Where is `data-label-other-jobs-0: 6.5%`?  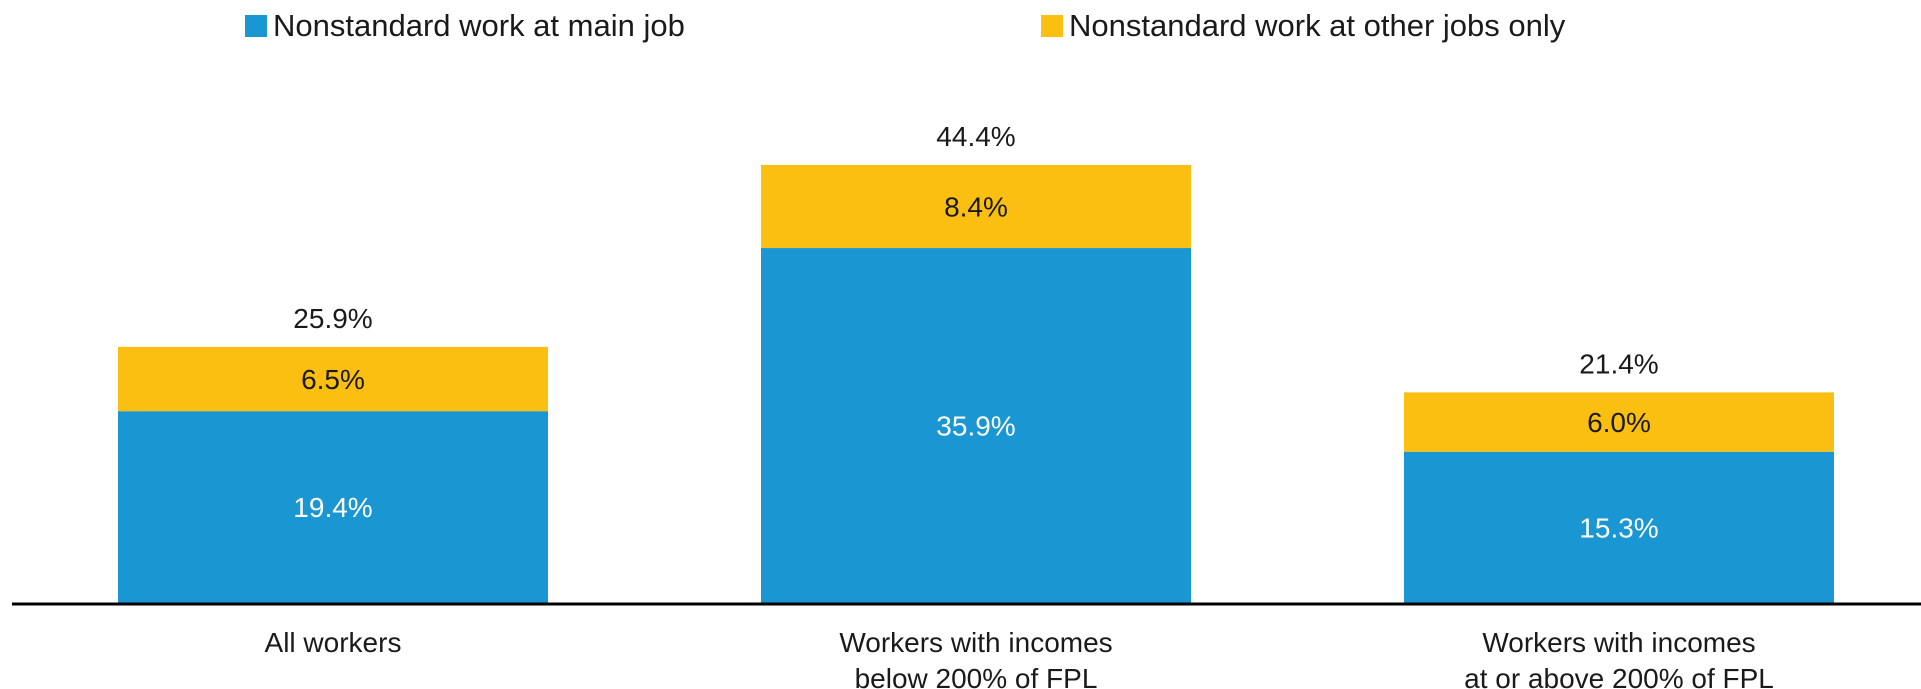 data-label-other-jobs-0: 6.5% is located at coordinates (333, 379).